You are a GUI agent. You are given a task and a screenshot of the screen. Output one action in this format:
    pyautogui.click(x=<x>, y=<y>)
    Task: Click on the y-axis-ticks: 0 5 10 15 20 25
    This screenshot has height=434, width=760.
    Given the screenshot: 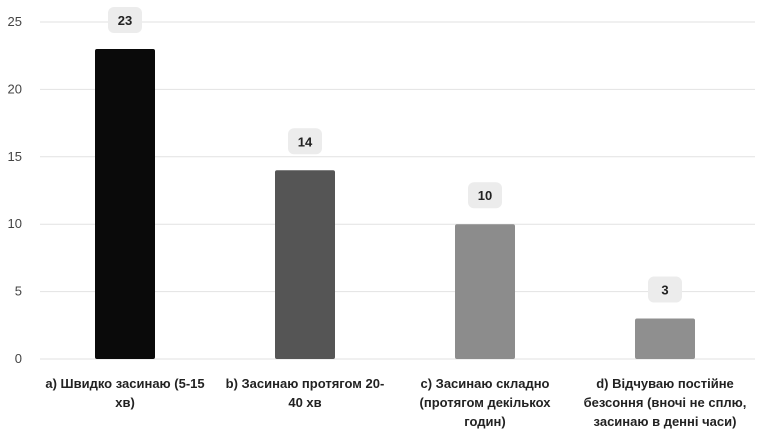 What is the action you would take?
    pyautogui.click(x=15, y=190)
    